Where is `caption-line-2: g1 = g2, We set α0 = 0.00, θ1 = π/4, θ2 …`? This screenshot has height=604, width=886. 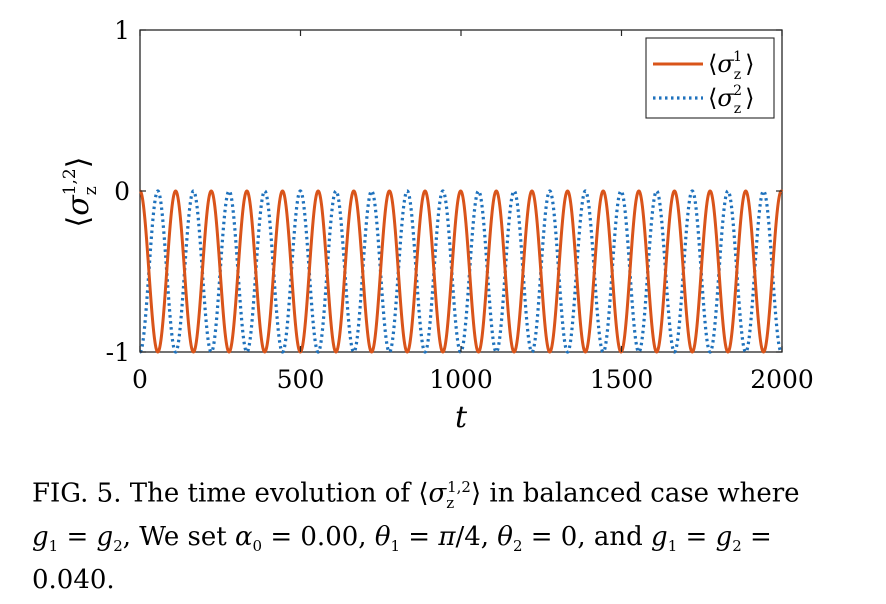
caption-line-2: g1 = g2, We set α0 = 0.00, θ1 = π/4, θ2 … is located at coordinates (402, 538).